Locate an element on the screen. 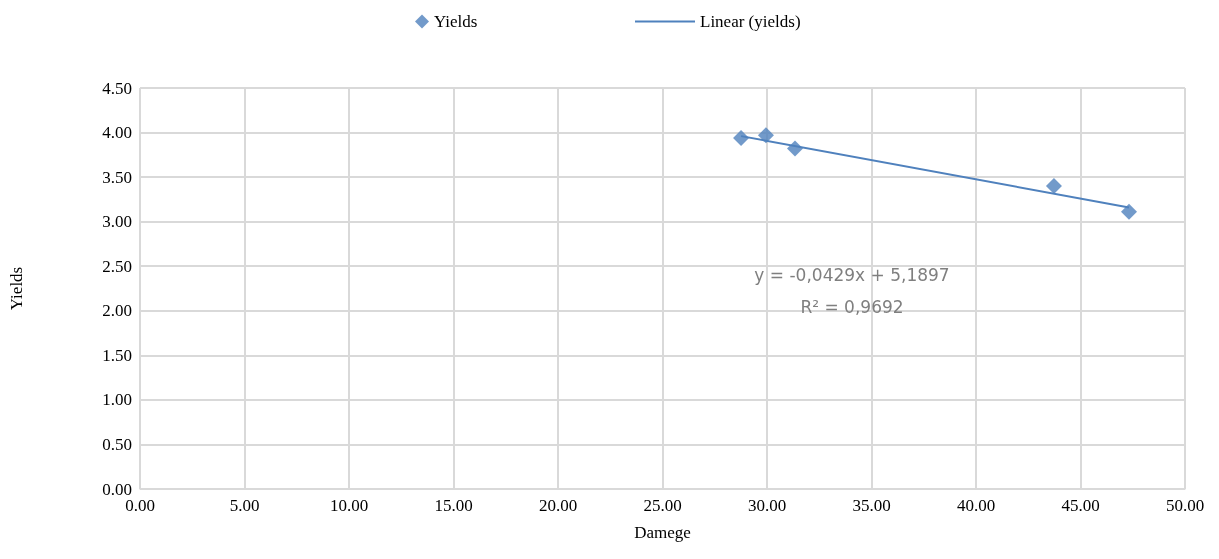 This screenshot has height=559, width=1219. y-tick-label: 3.00 is located at coordinates (117, 222).